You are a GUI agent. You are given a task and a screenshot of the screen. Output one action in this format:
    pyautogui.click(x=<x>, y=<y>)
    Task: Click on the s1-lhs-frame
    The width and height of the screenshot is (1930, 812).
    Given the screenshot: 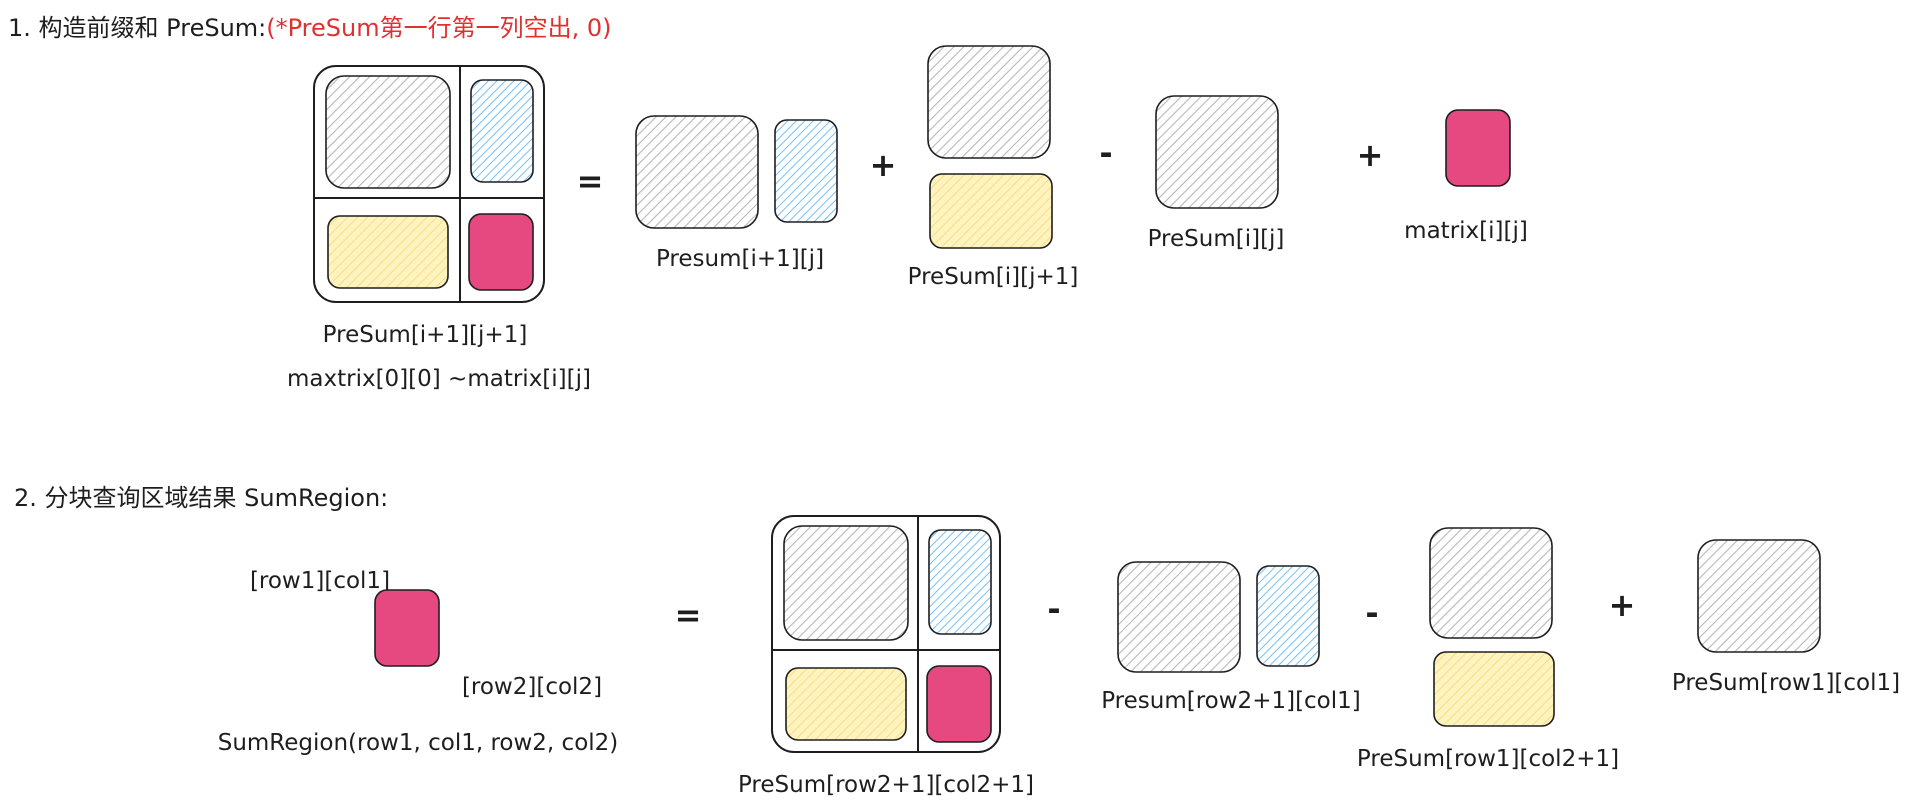 What is the action you would take?
    pyautogui.click(x=429, y=184)
    